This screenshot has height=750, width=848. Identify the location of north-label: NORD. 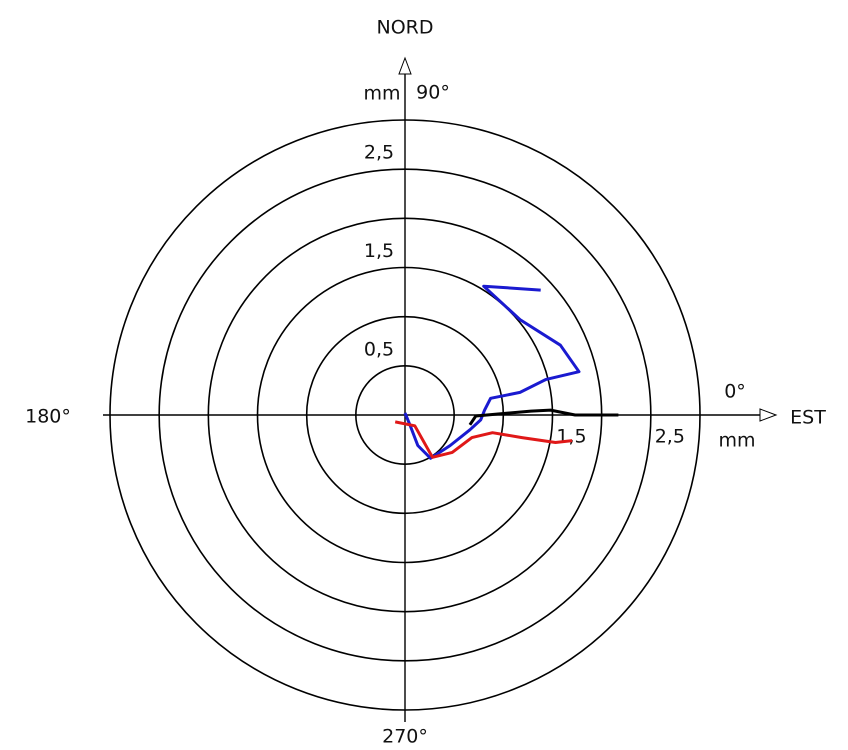
(405, 28).